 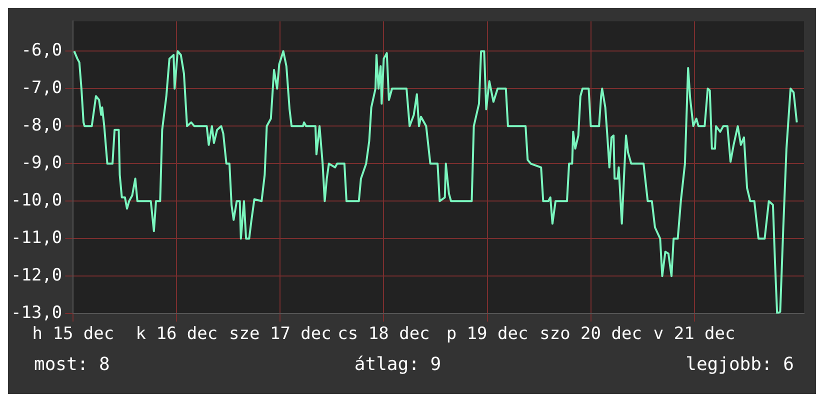 I want to click on x-tick-label: p 19 dec, so click(x=487, y=334).